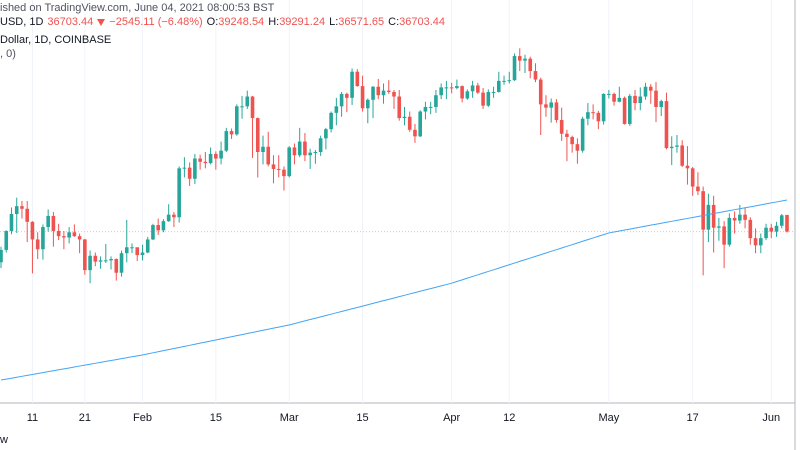  What do you see at coordinates (85, 418) in the screenshot?
I see `x-tick-label: 21` at bounding box center [85, 418].